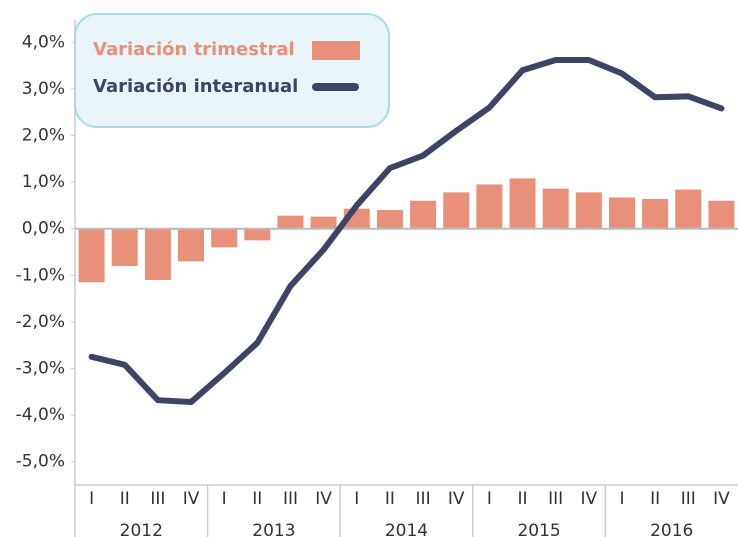 The height and width of the screenshot is (537, 738). Describe the element at coordinates (40, 462) in the screenshot. I see `y-tick-label: -5,0%` at that location.